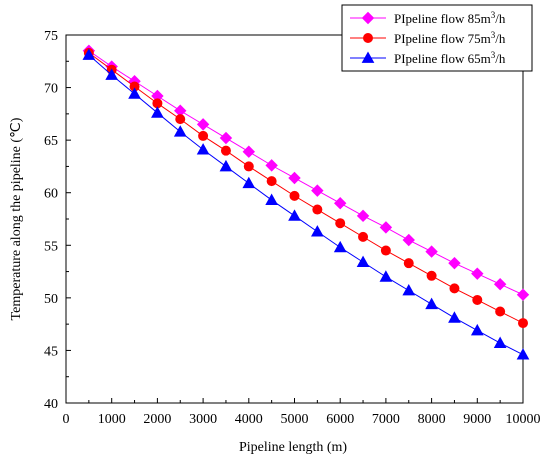 This screenshot has width=550, height=461. What do you see at coordinates (51, 194) in the screenshot?
I see `y-tick-label: 60` at bounding box center [51, 194].